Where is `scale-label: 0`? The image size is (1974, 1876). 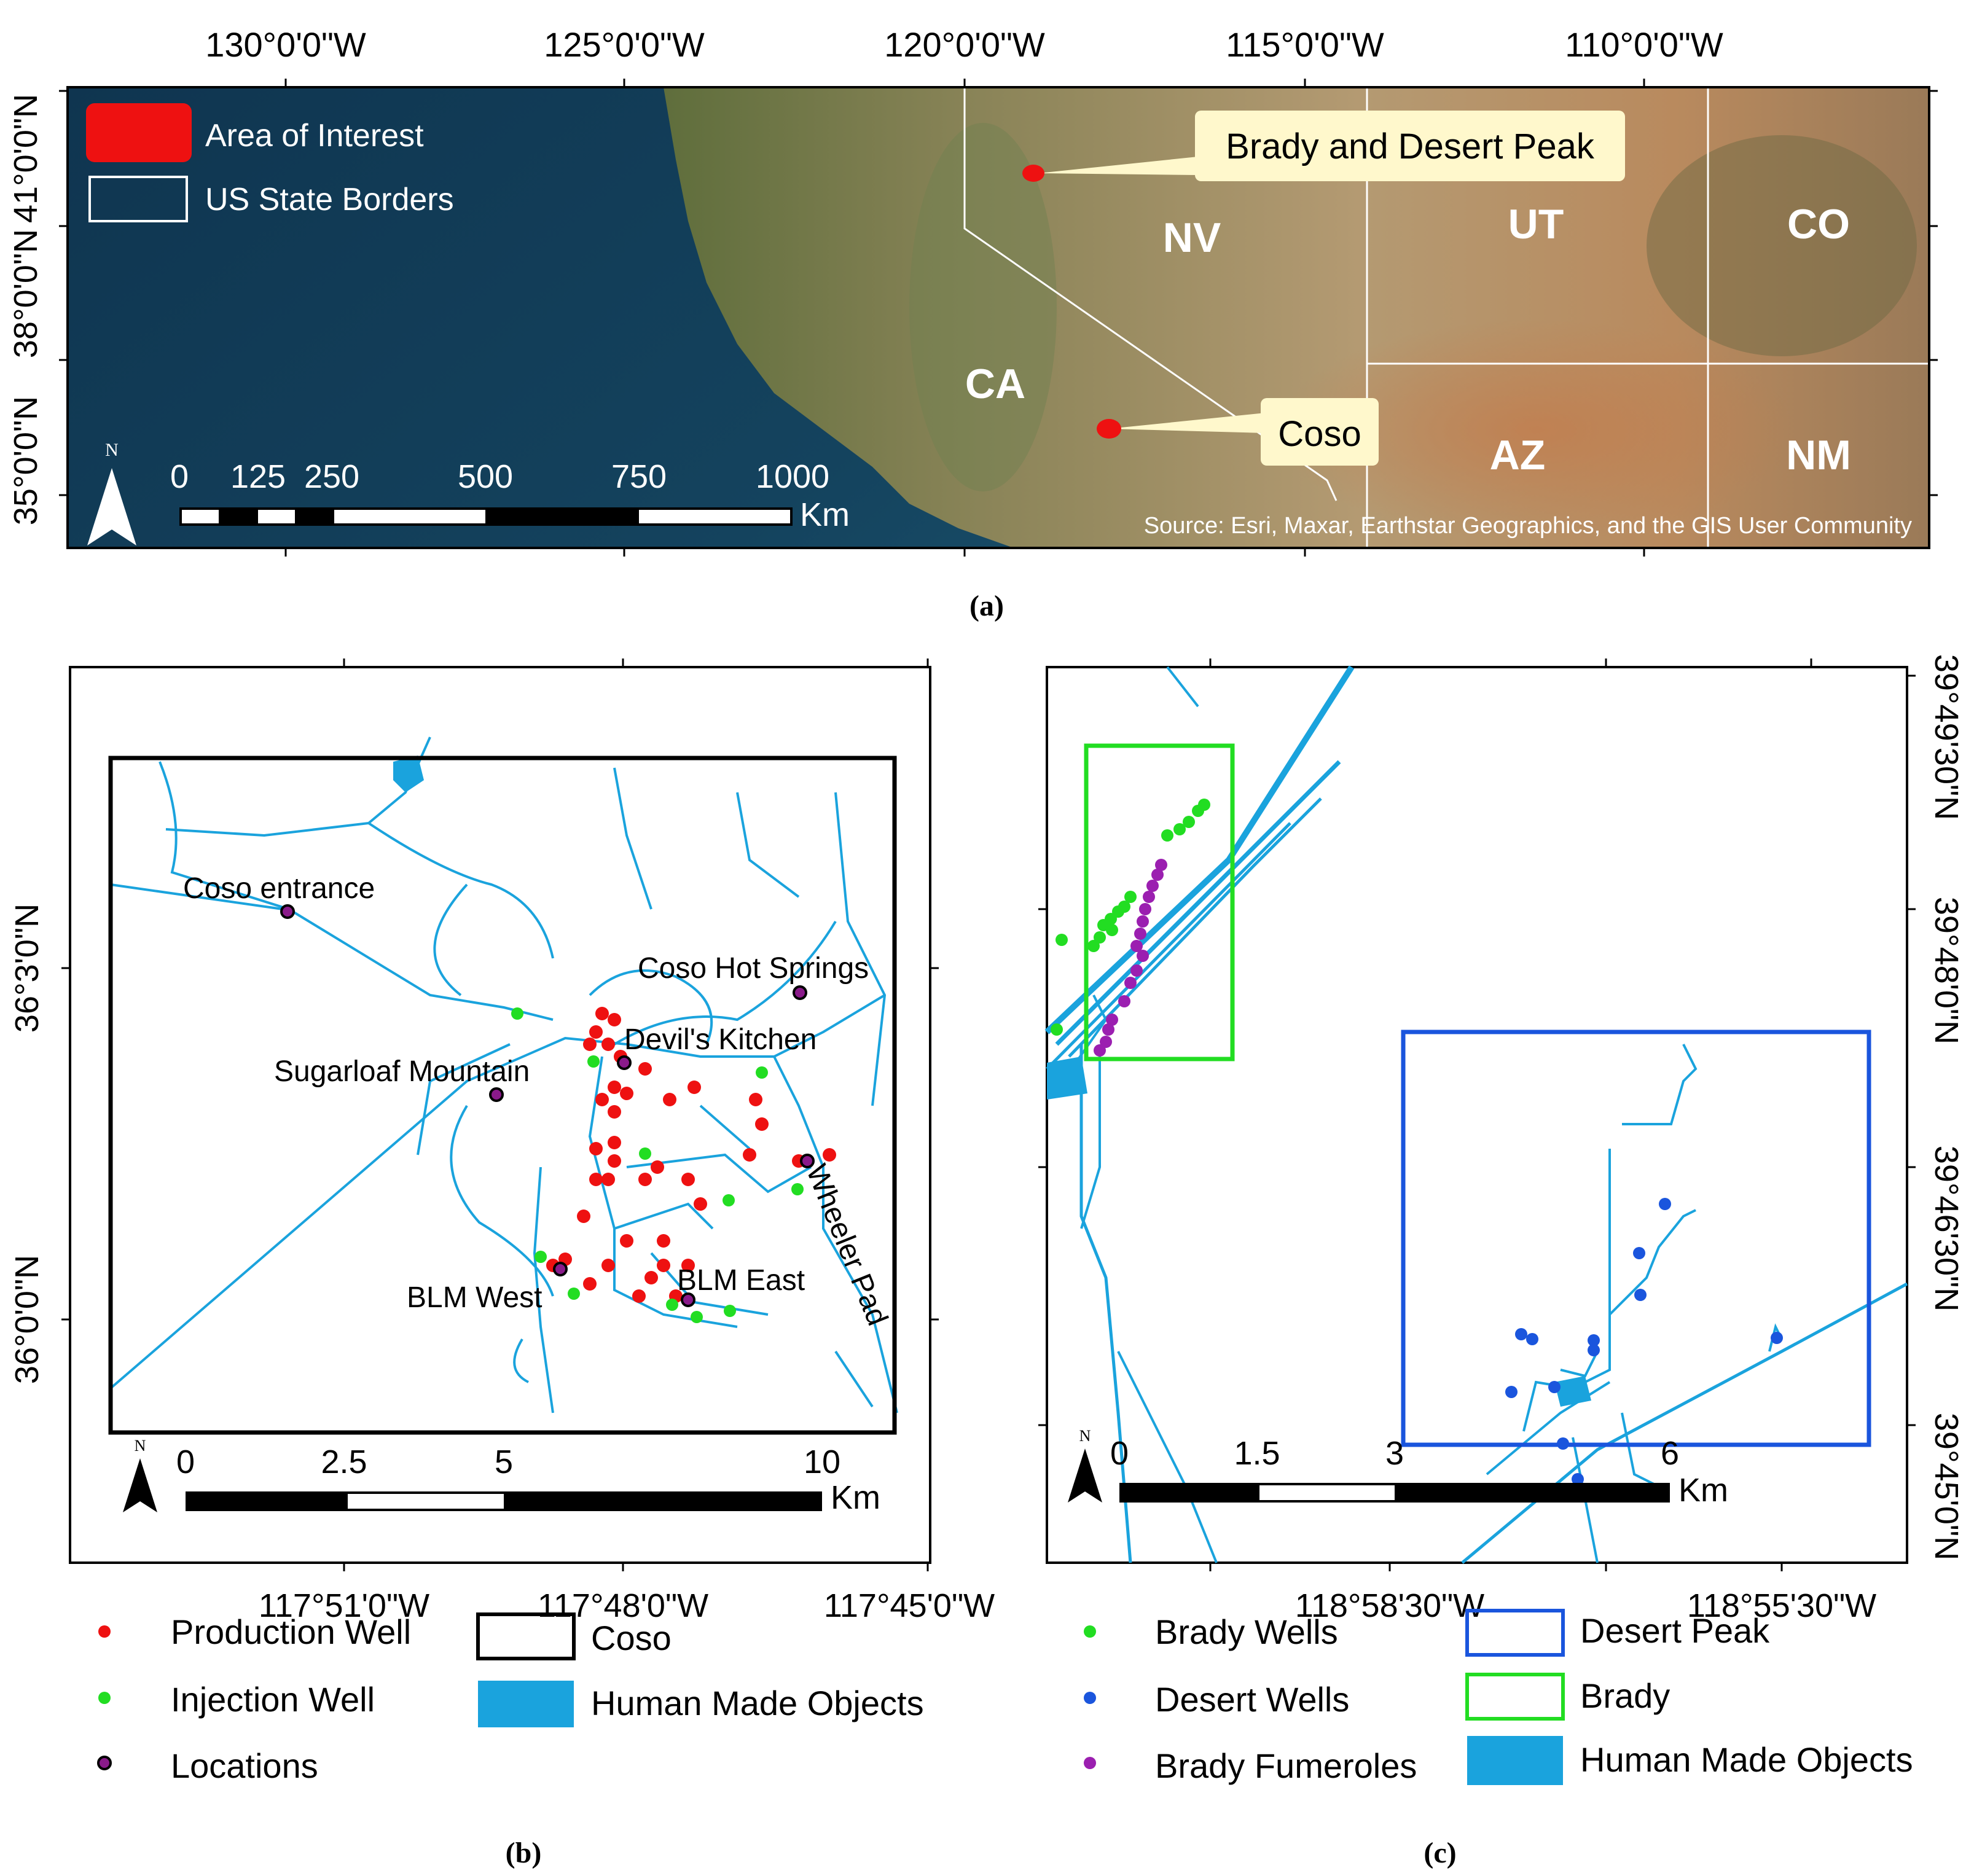 scale-label: 0 is located at coordinates (1119, 1453).